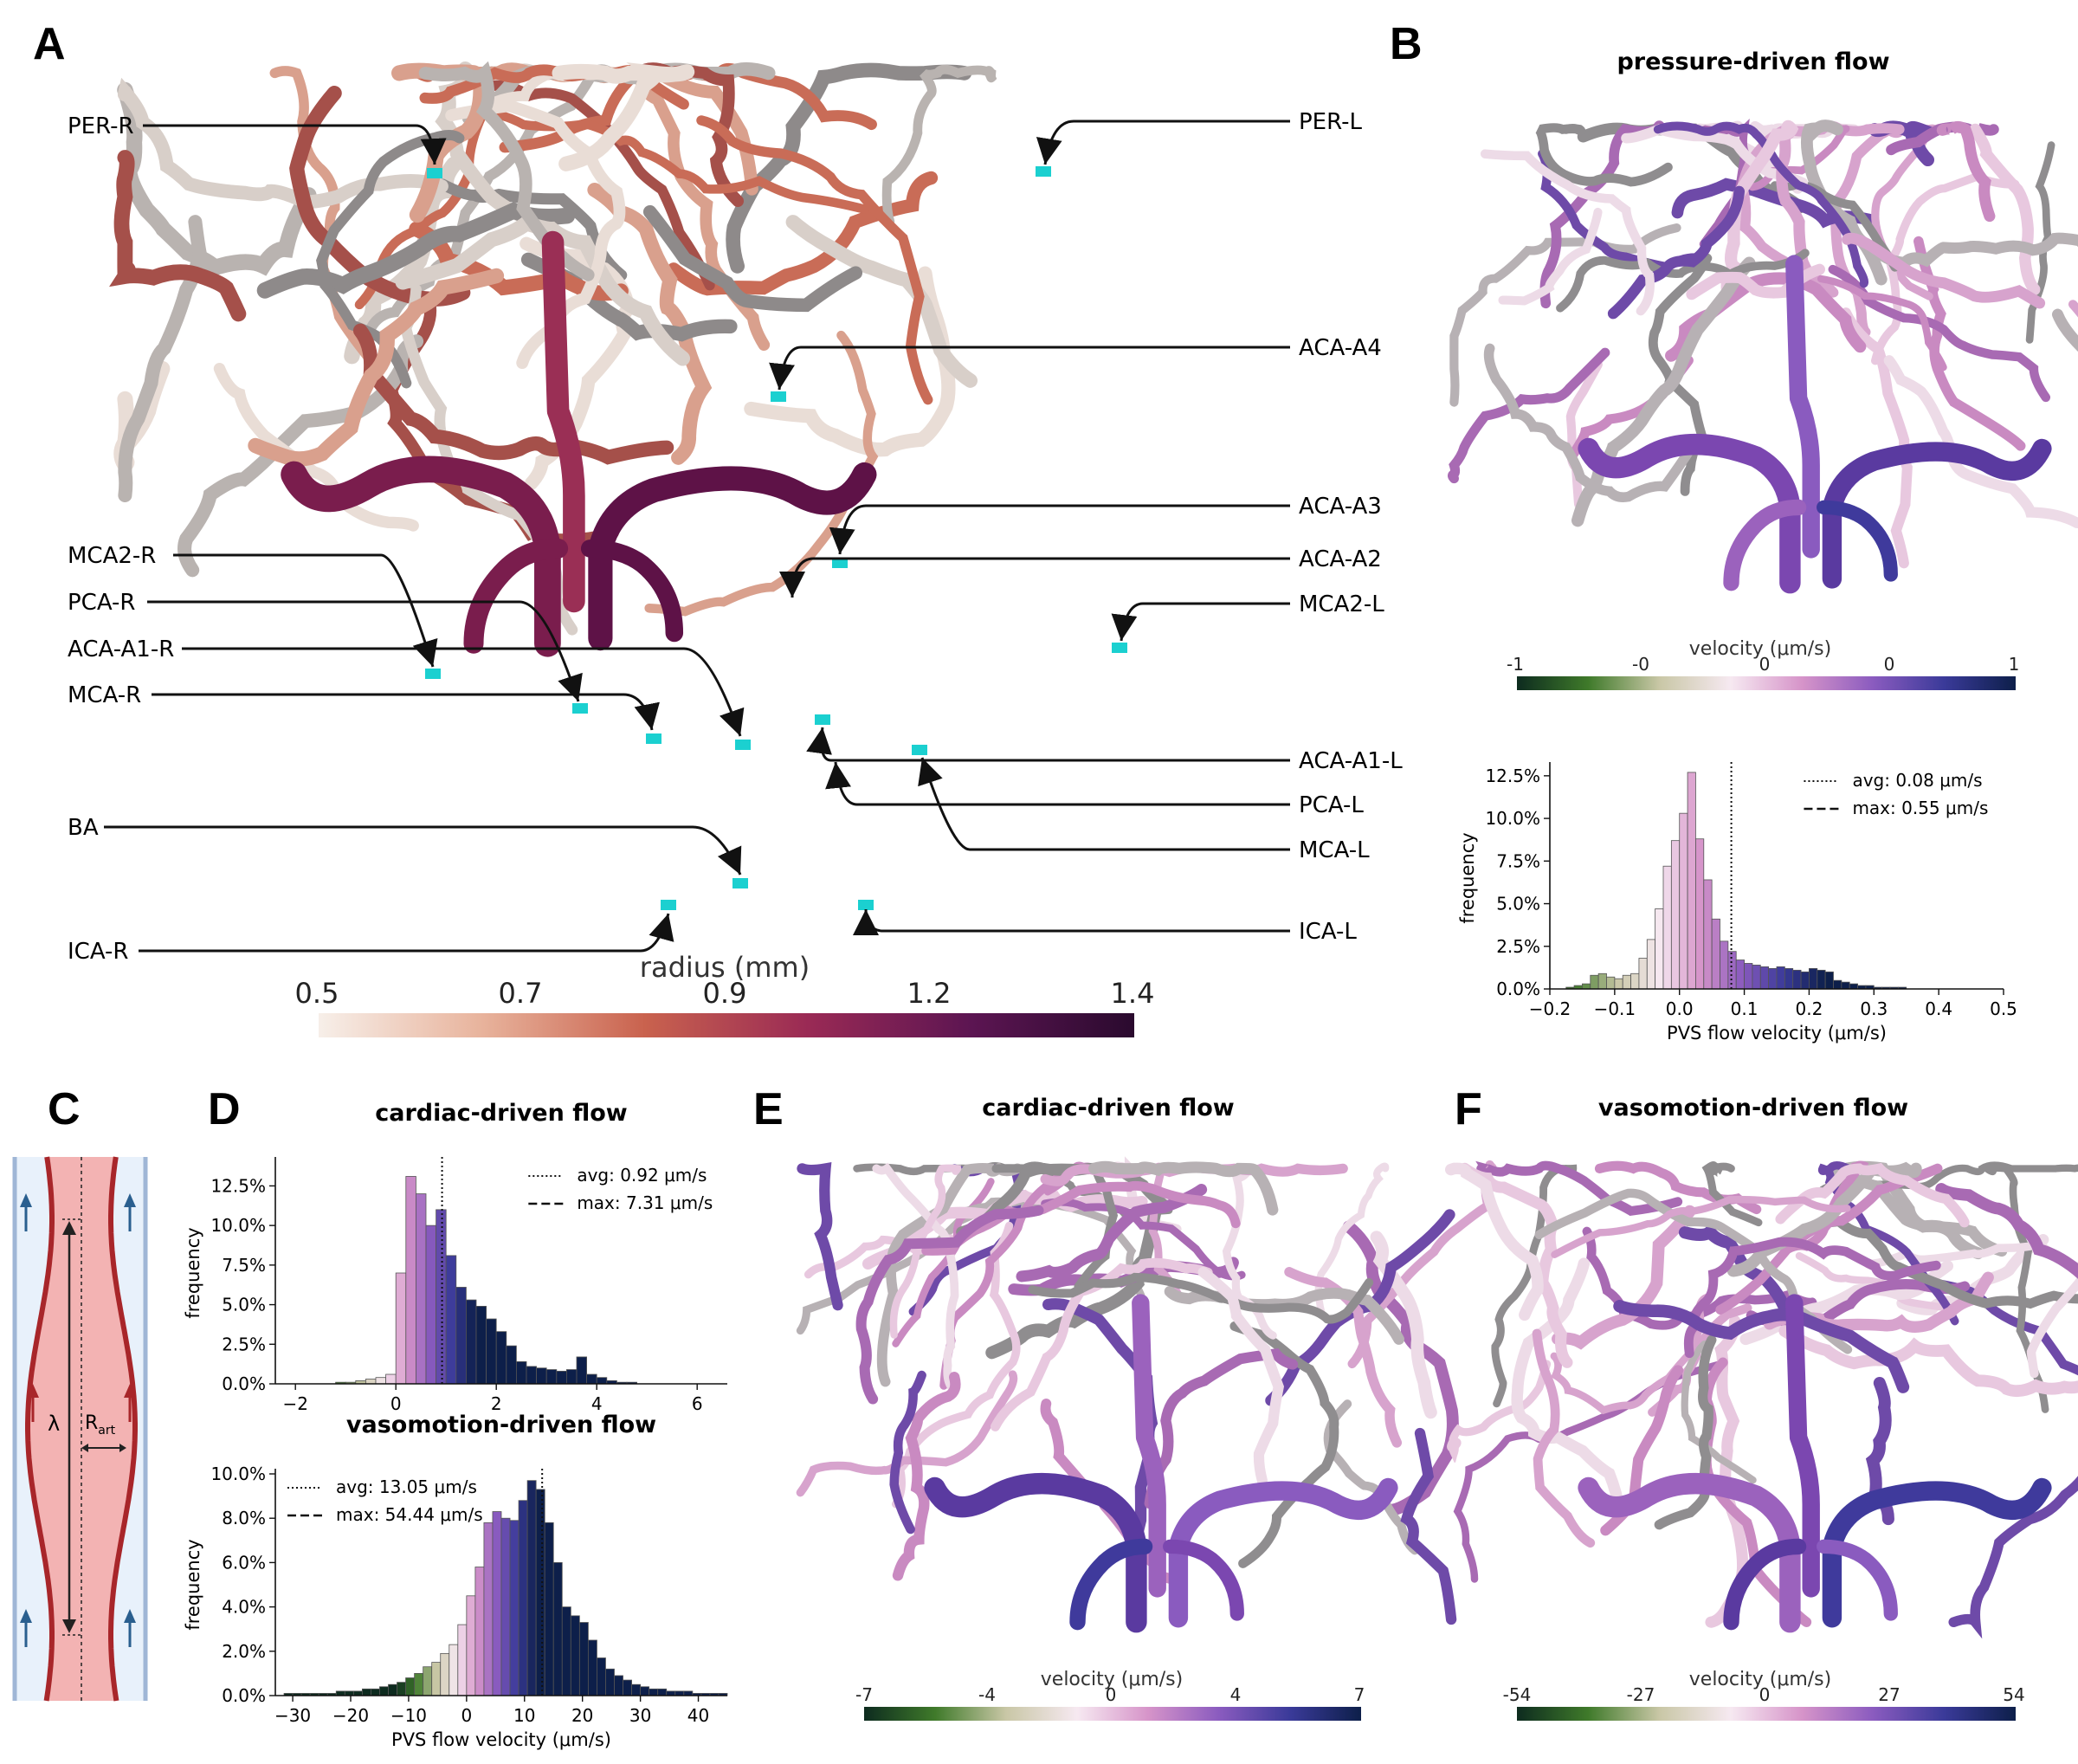 The width and height of the screenshot is (2078, 1764). What do you see at coordinates (1359, 1694) in the screenshot?
I see `velocity-e-tick-4: 7` at bounding box center [1359, 1694].